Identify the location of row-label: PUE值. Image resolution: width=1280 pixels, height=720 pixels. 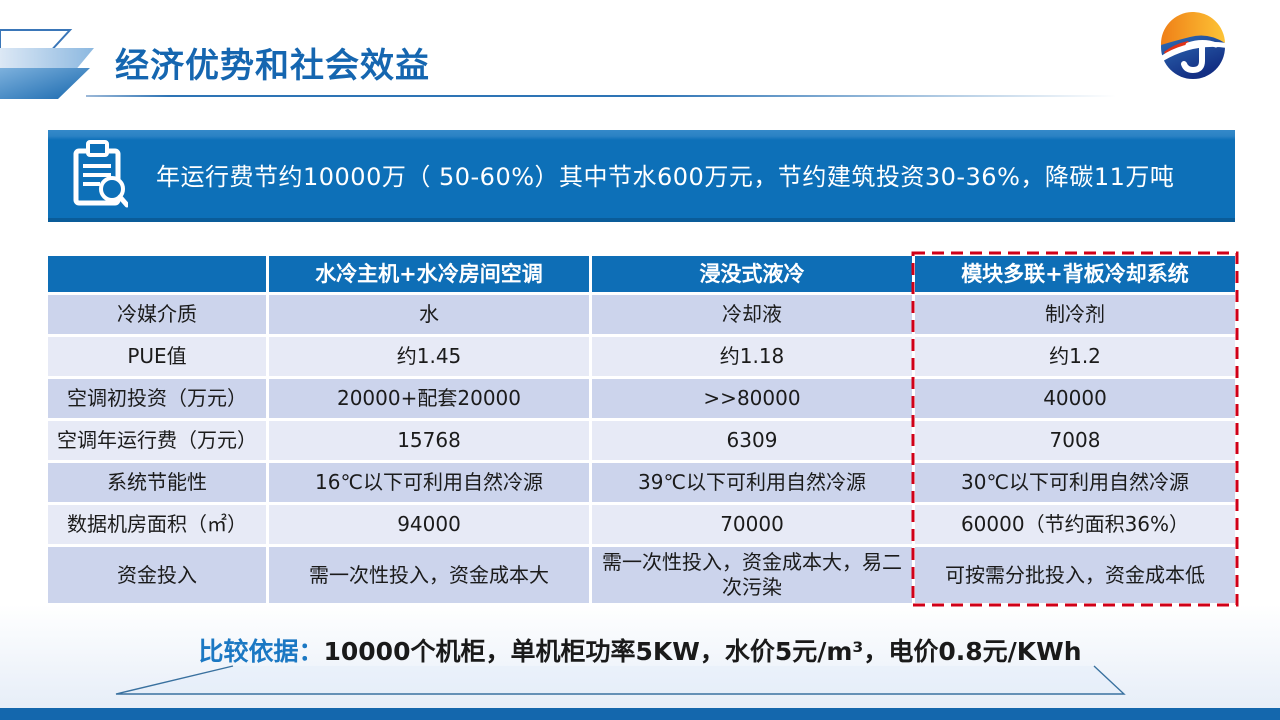
(157, 356).